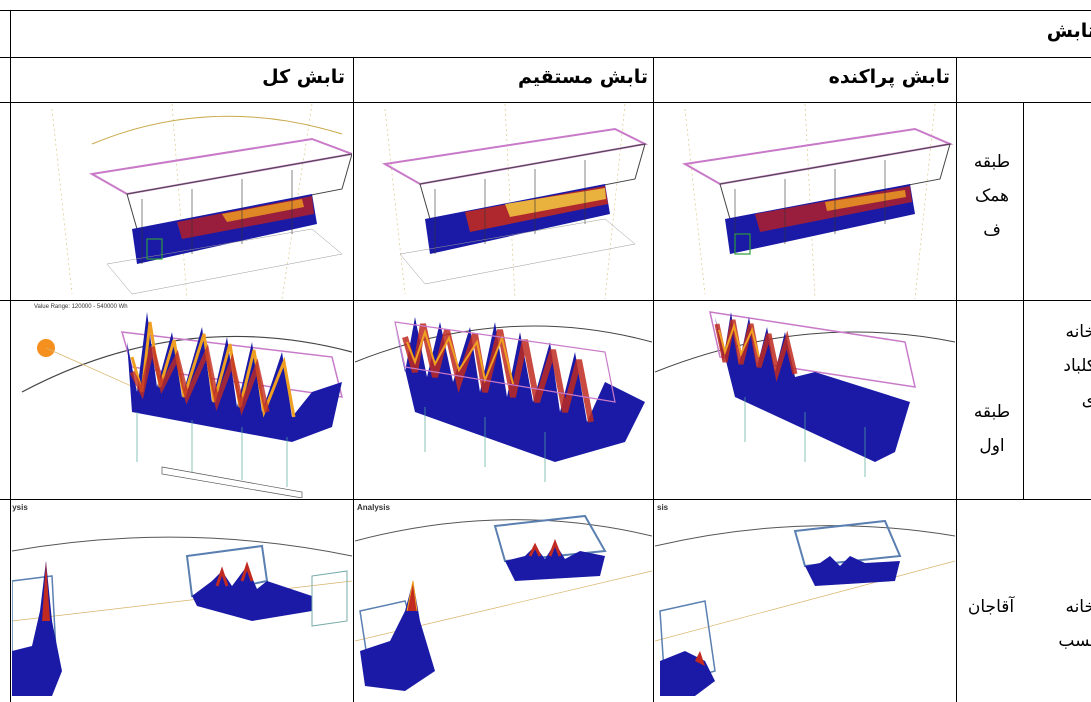  I want to click on render-first-direct, so click(503, 400).